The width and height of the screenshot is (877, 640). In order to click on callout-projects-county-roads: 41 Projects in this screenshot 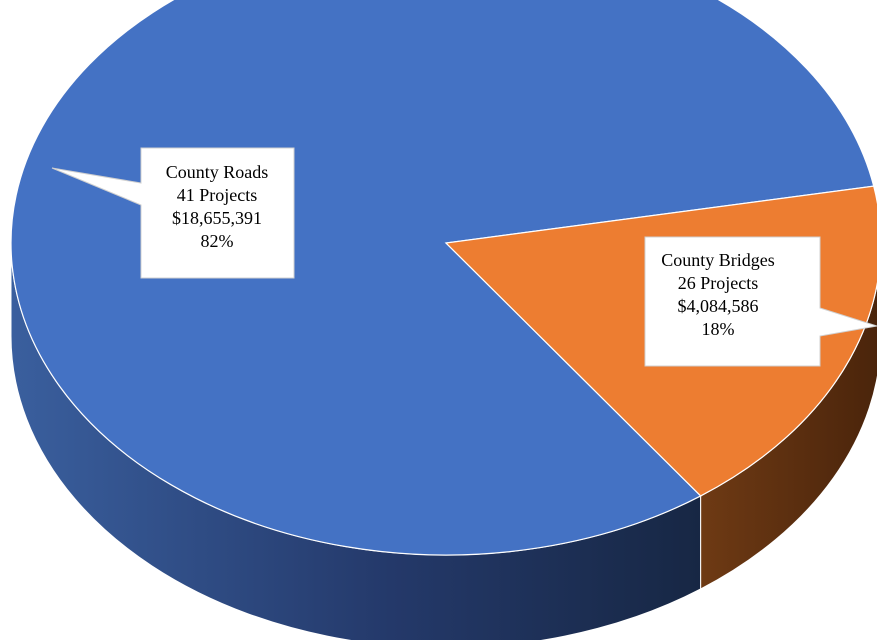, I will do `click(217, 195)`.